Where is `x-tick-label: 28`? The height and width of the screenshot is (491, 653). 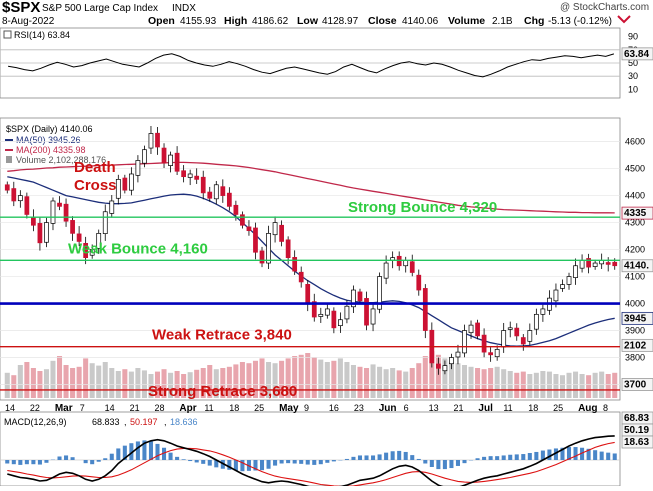 x-tick-label: 28 is located at coordinates (160, 408).